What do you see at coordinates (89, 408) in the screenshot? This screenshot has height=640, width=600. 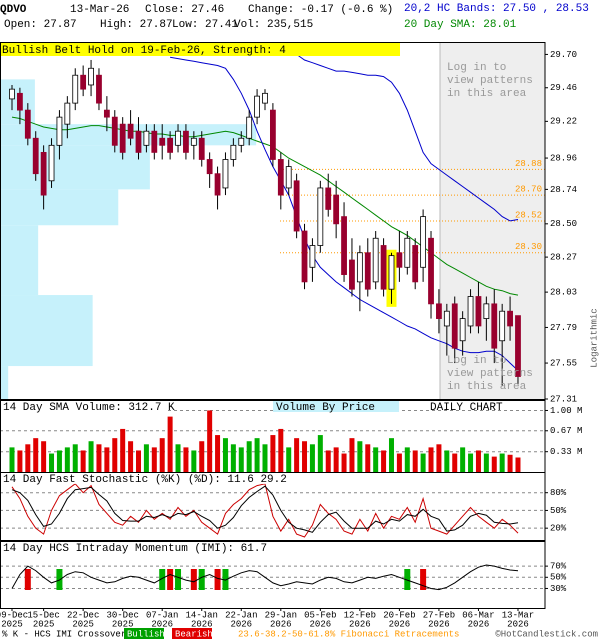 I see `panel-title: 14 Day SMA Volume: 312.7 K` at bounding box center [89, 408].